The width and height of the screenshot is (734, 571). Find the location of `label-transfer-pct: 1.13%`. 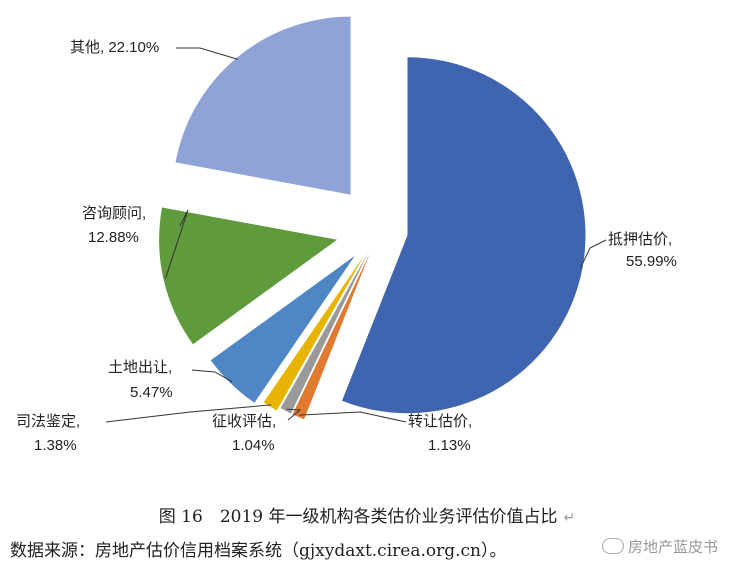

label-transfer-pct: 1.13% is located at coordinates (449, 445).